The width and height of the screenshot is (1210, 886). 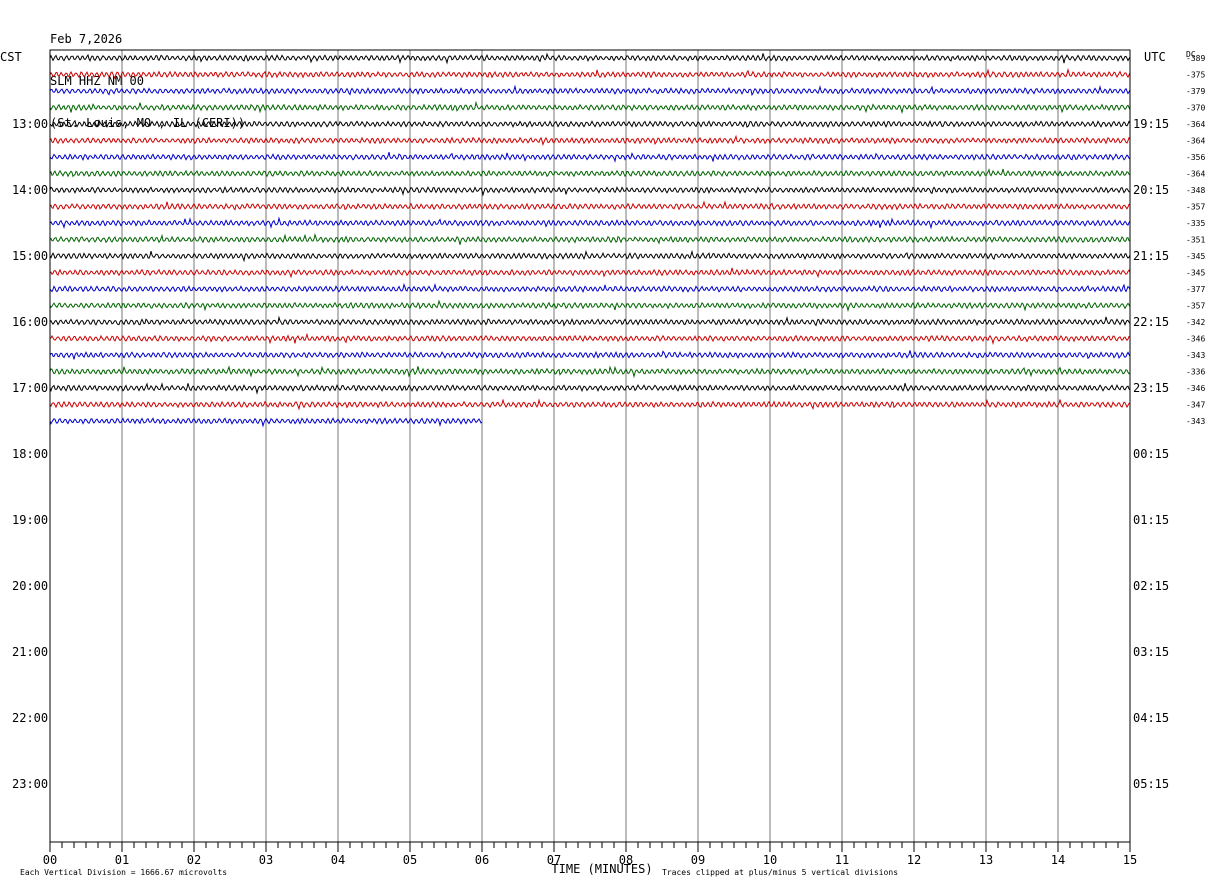 I want to click on utc-hour-label: 23:15, so click(x=1151, y=388).